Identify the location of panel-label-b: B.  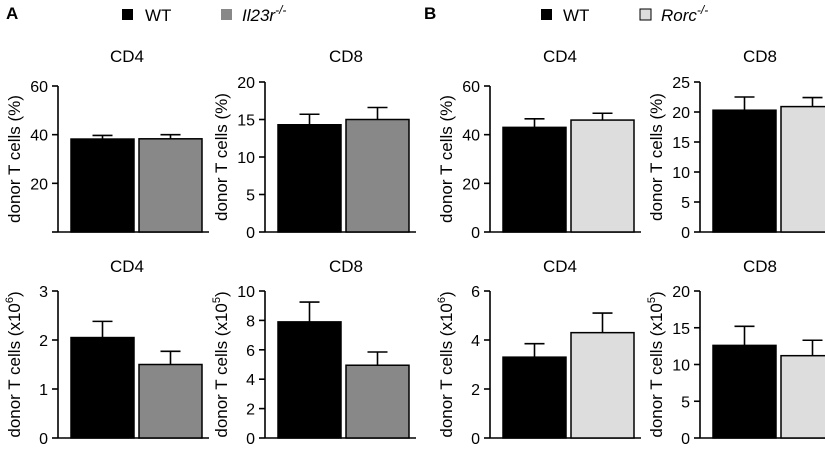
(430, 13).